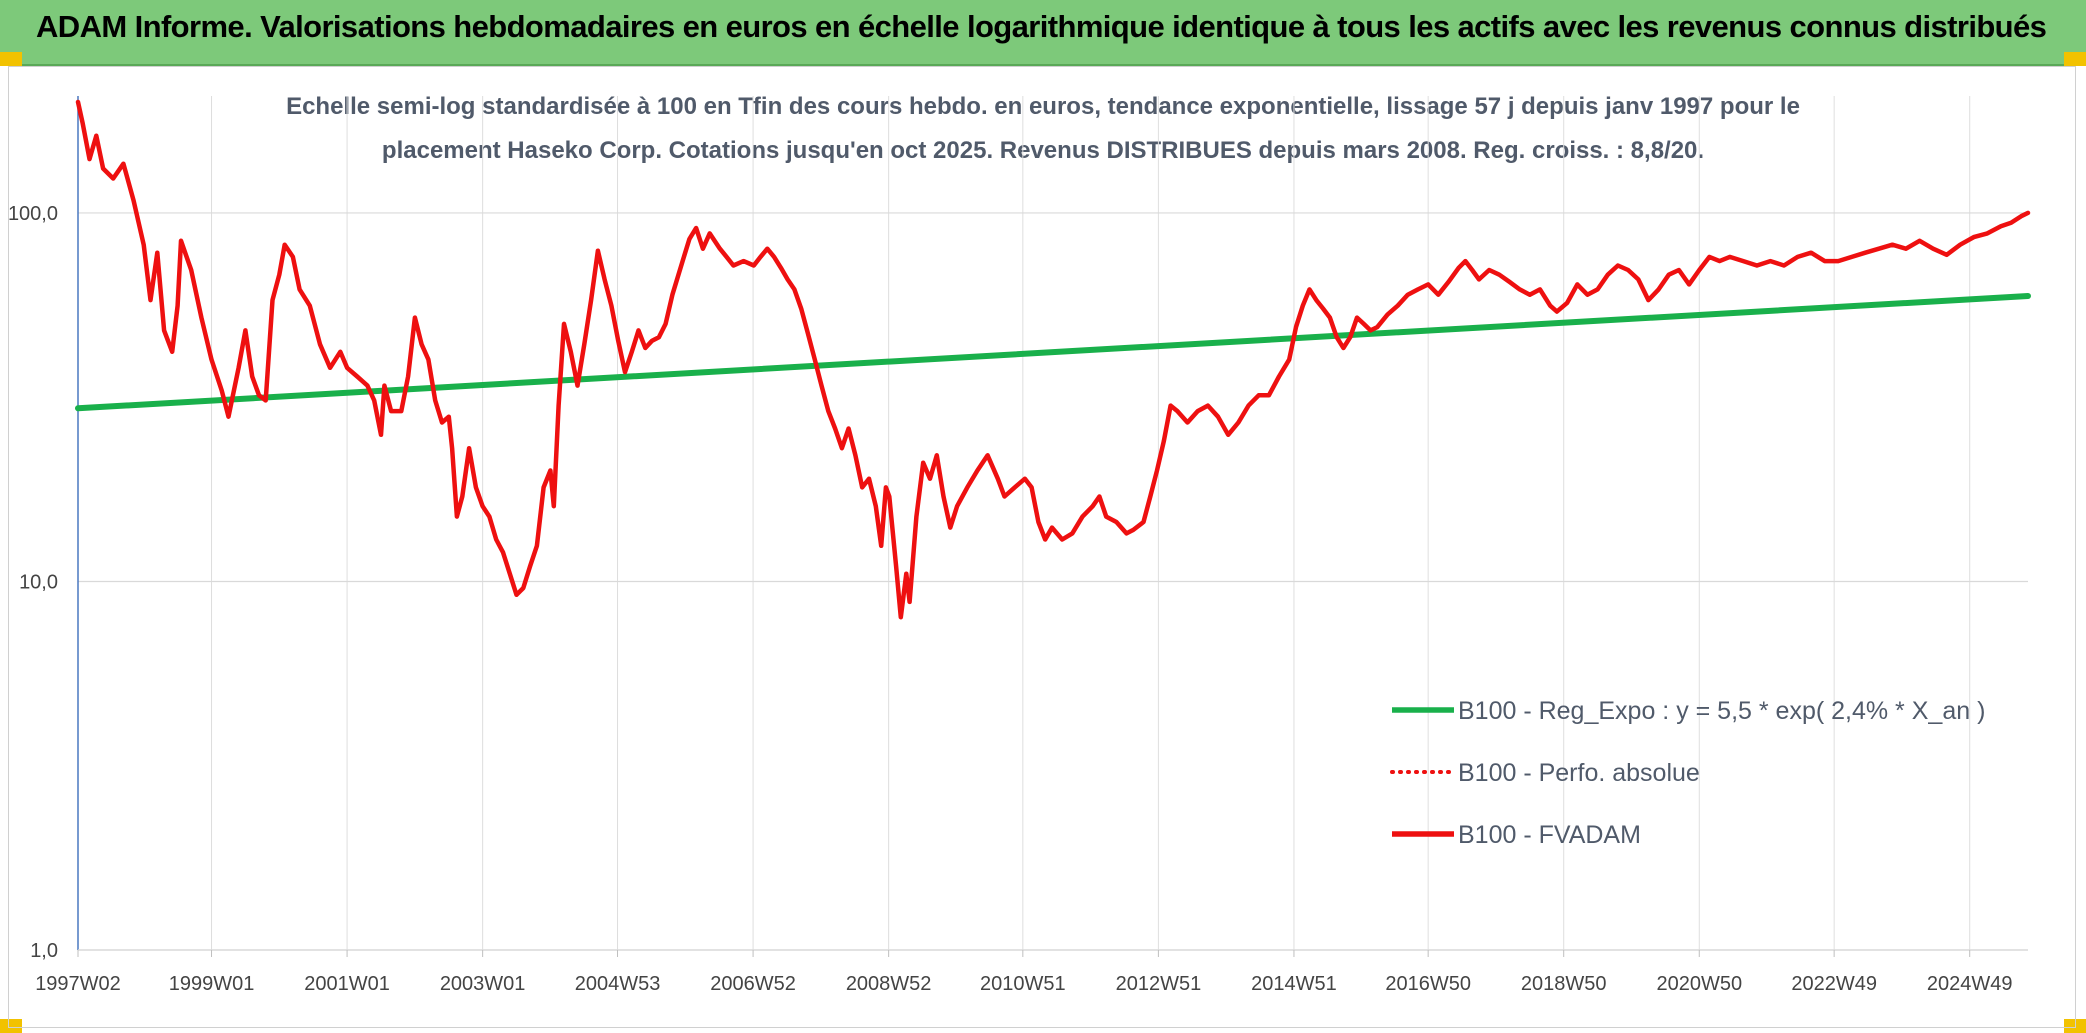 This screenshot has height=1033, width=2086. What do you see at coordinates (1579, 773) in the screenshot?
I see `legend-label-2: B100 - Perfo. absolue` at bounding box center [1579, 773].